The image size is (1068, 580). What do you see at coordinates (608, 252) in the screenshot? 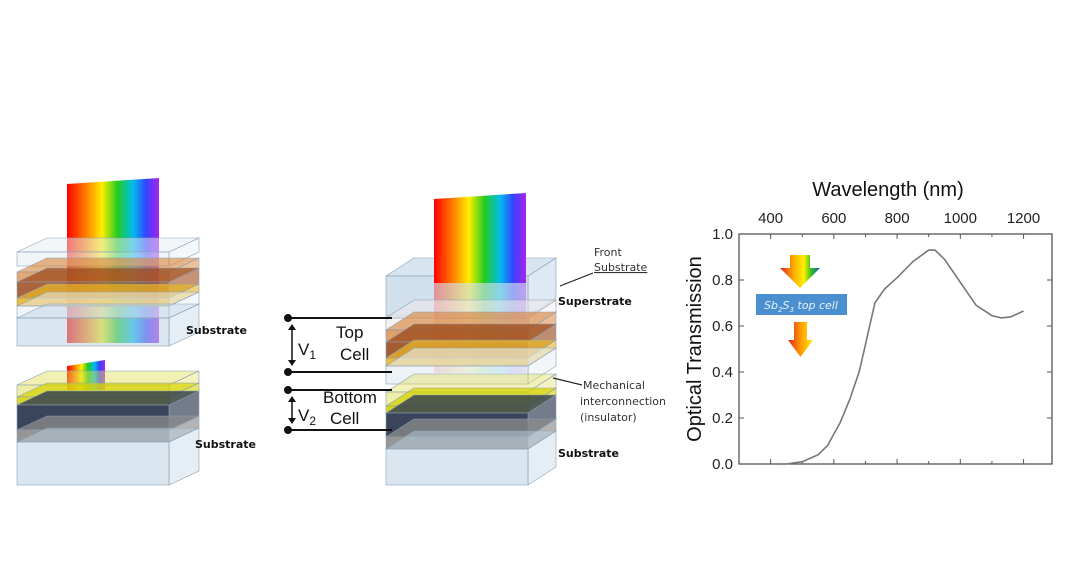
I see `front-label: Front` at bounding box center [608, 252].